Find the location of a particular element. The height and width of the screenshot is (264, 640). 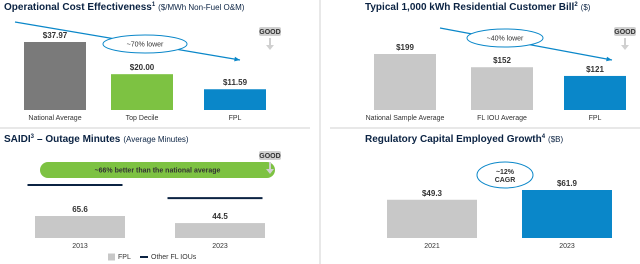

value-label: $11.59 is located at coordinates (235, 82).